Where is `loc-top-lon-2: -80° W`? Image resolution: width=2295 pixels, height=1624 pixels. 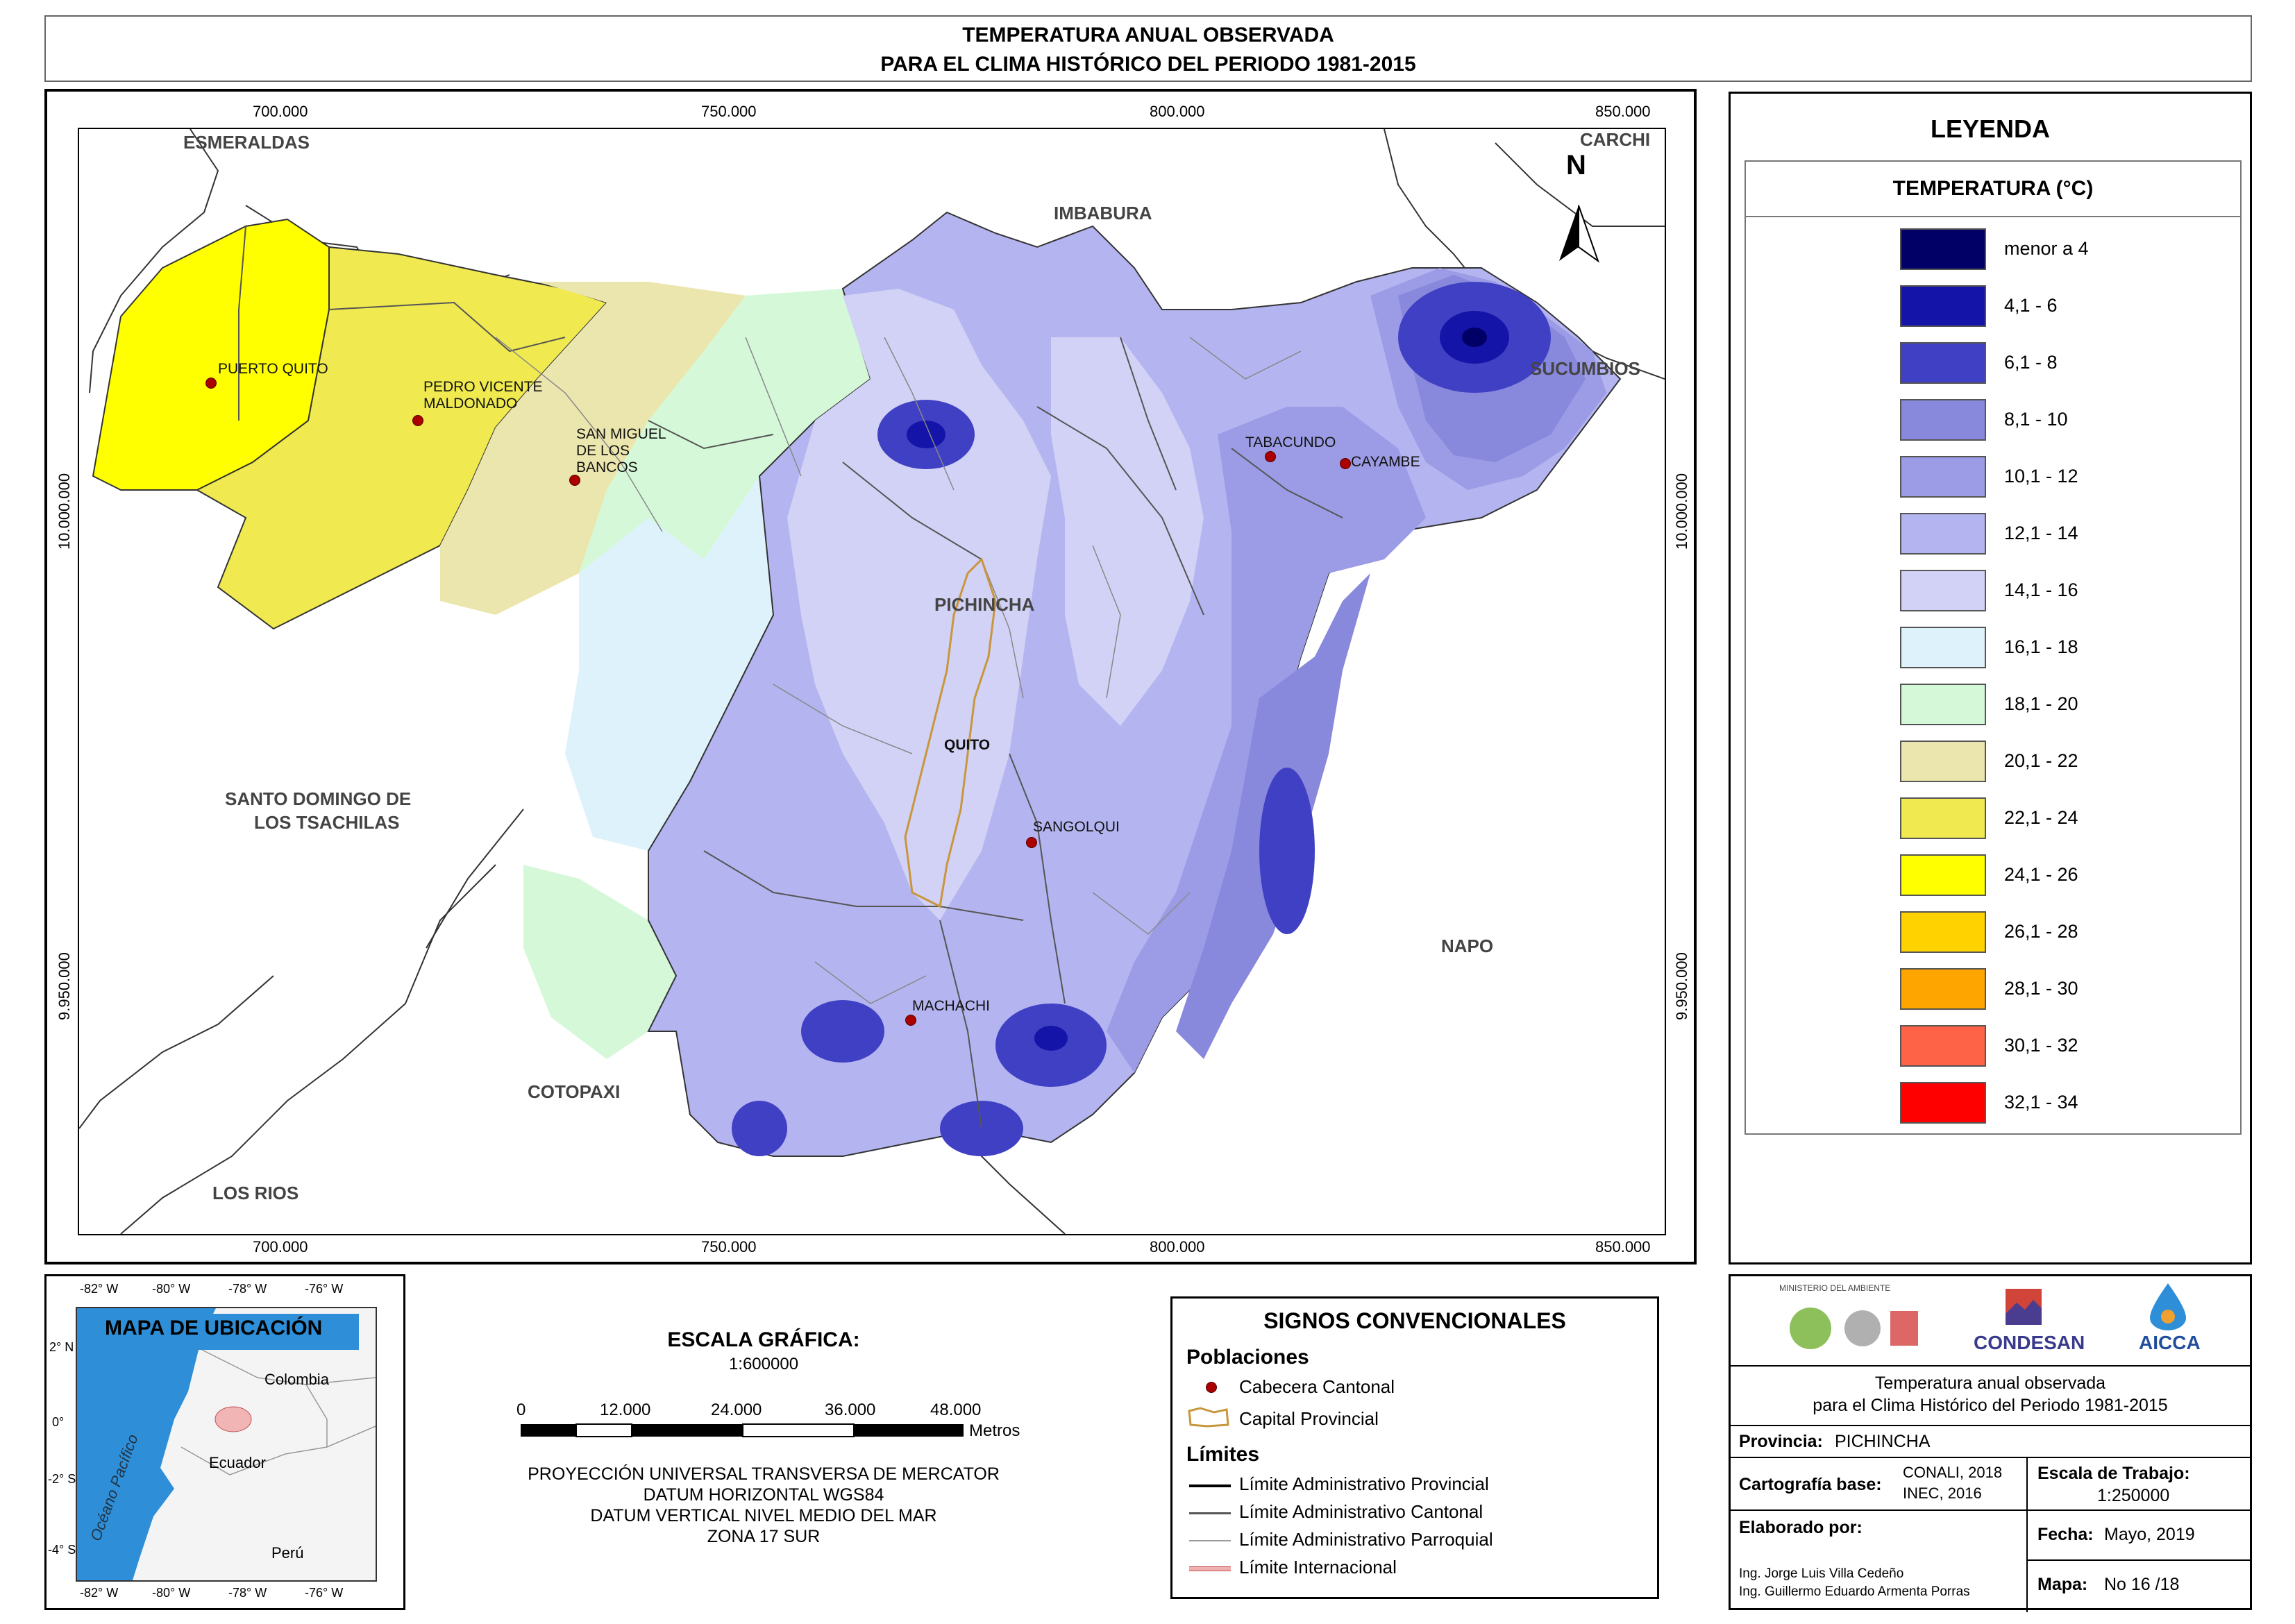
loc-top-lon-2: -80° W is located at coordinates (171, 1289).